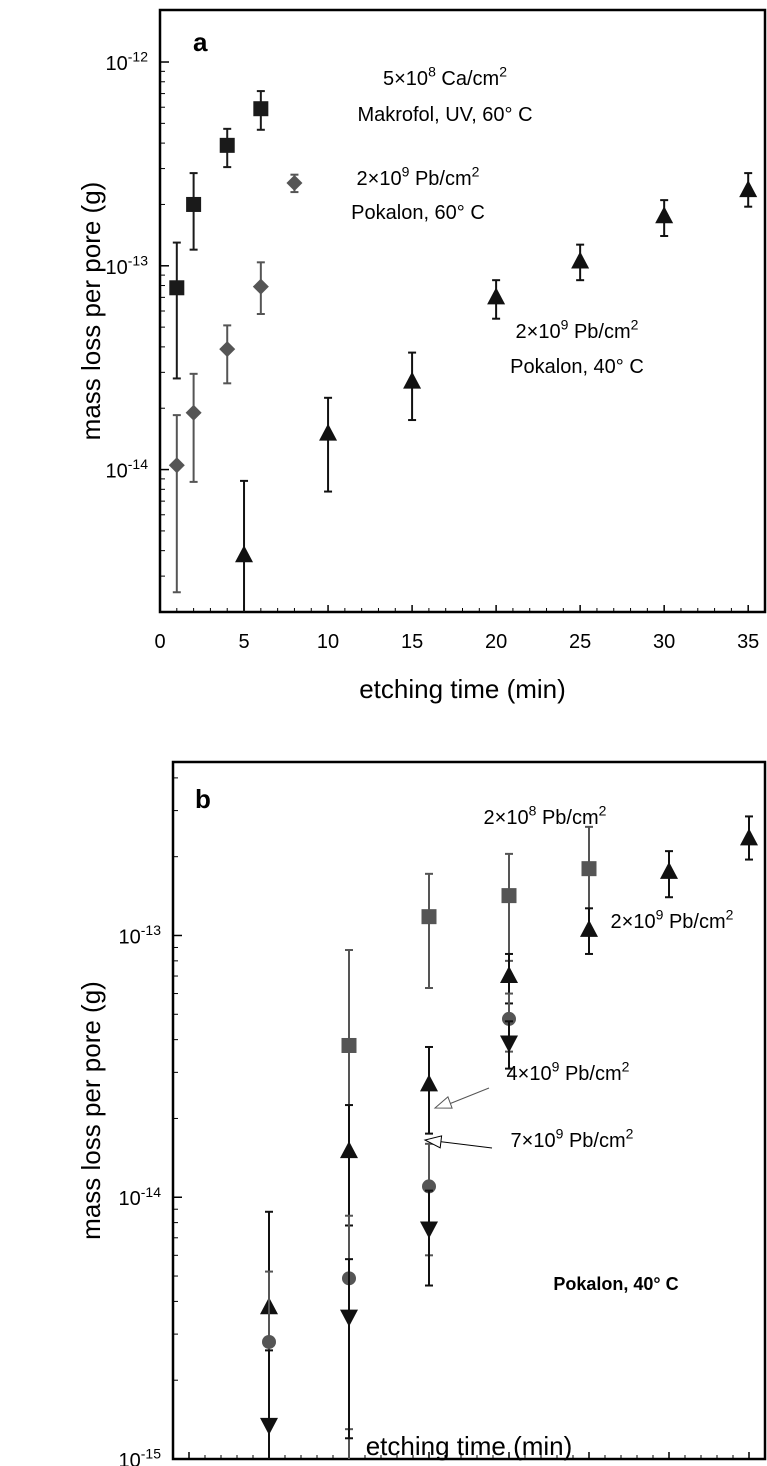 The image size is (767, 1466). What do you see at coordinates (444, 115) in the screenshot?
I see `series-label-line2: Makrofol, UV, 60° C` at bounding box center [444, 115].